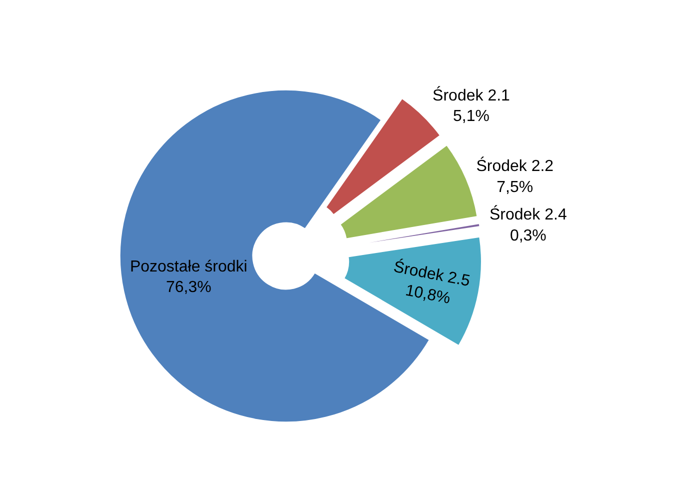 This screenshot has height=487, width=687. What do you see at coordinates (528, 214) in the screenshot?
I see `slice-label: Środek 2.4` at bounding box center [528, 214].